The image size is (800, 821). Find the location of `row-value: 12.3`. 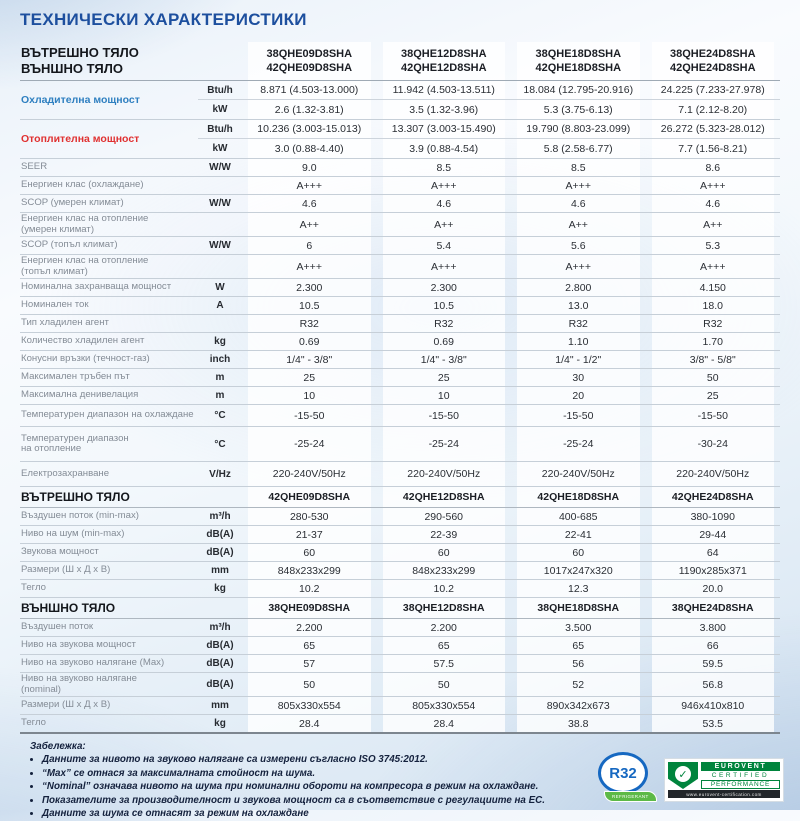

row-value: 12.3 is located at coordinates (578, 588).